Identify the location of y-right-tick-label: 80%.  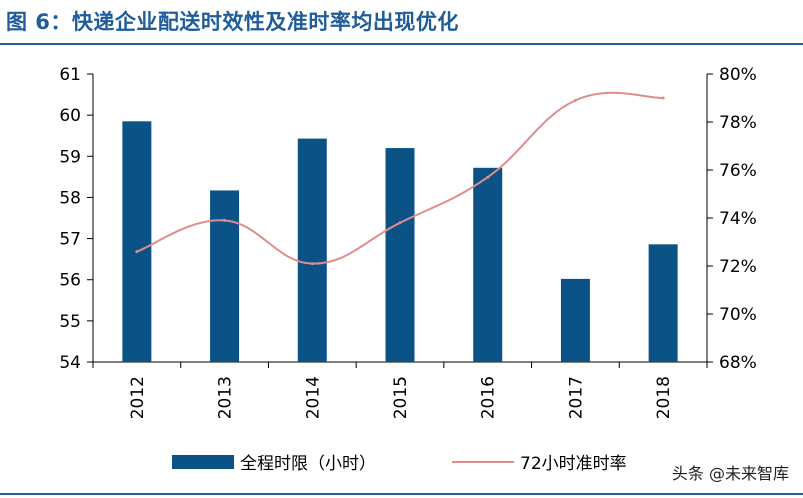
(738, 75).